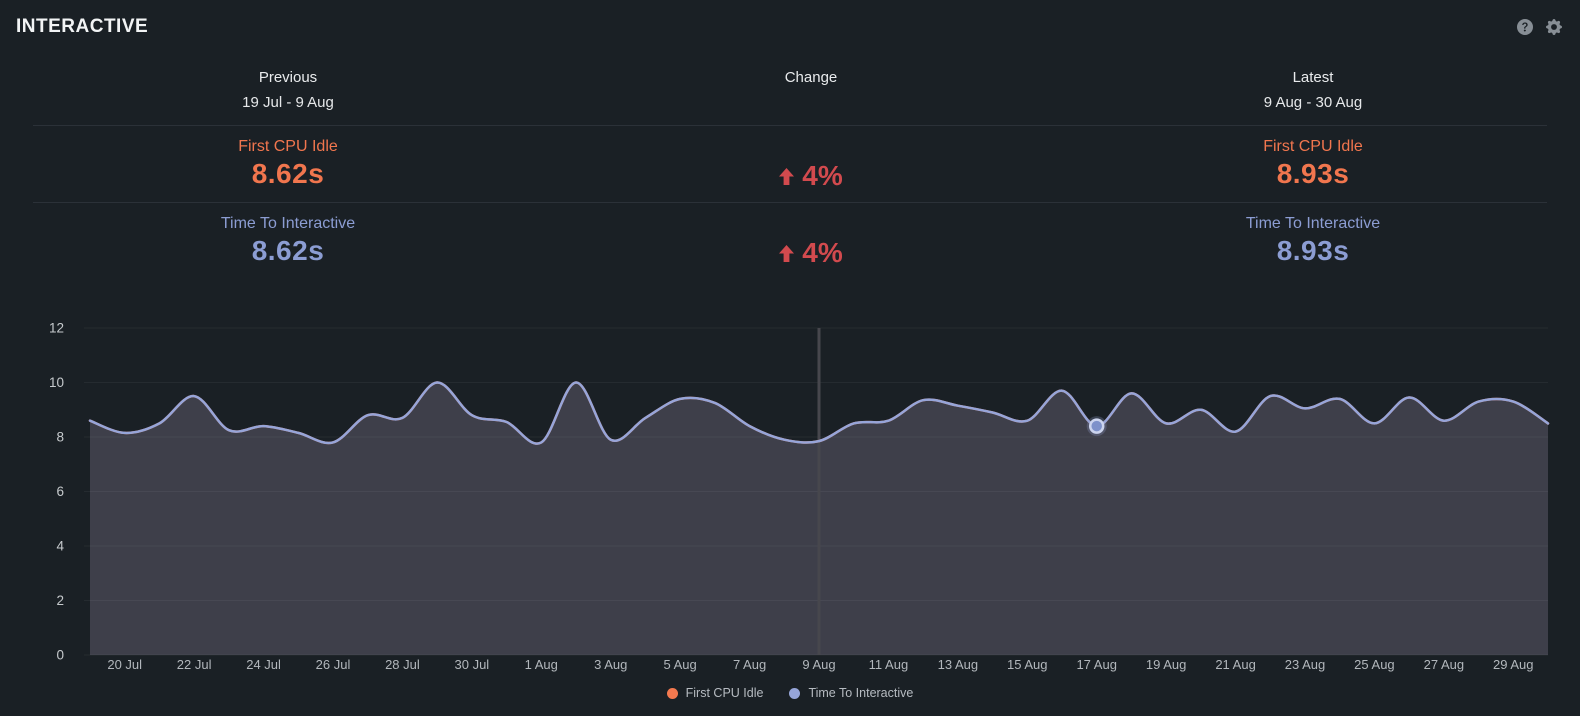 This screenshot has height=716, width=1580. What do you see at coordinates (288, 77) in the screenshot?
I see `previous-label: Previous` at bounding box center [288, 77].